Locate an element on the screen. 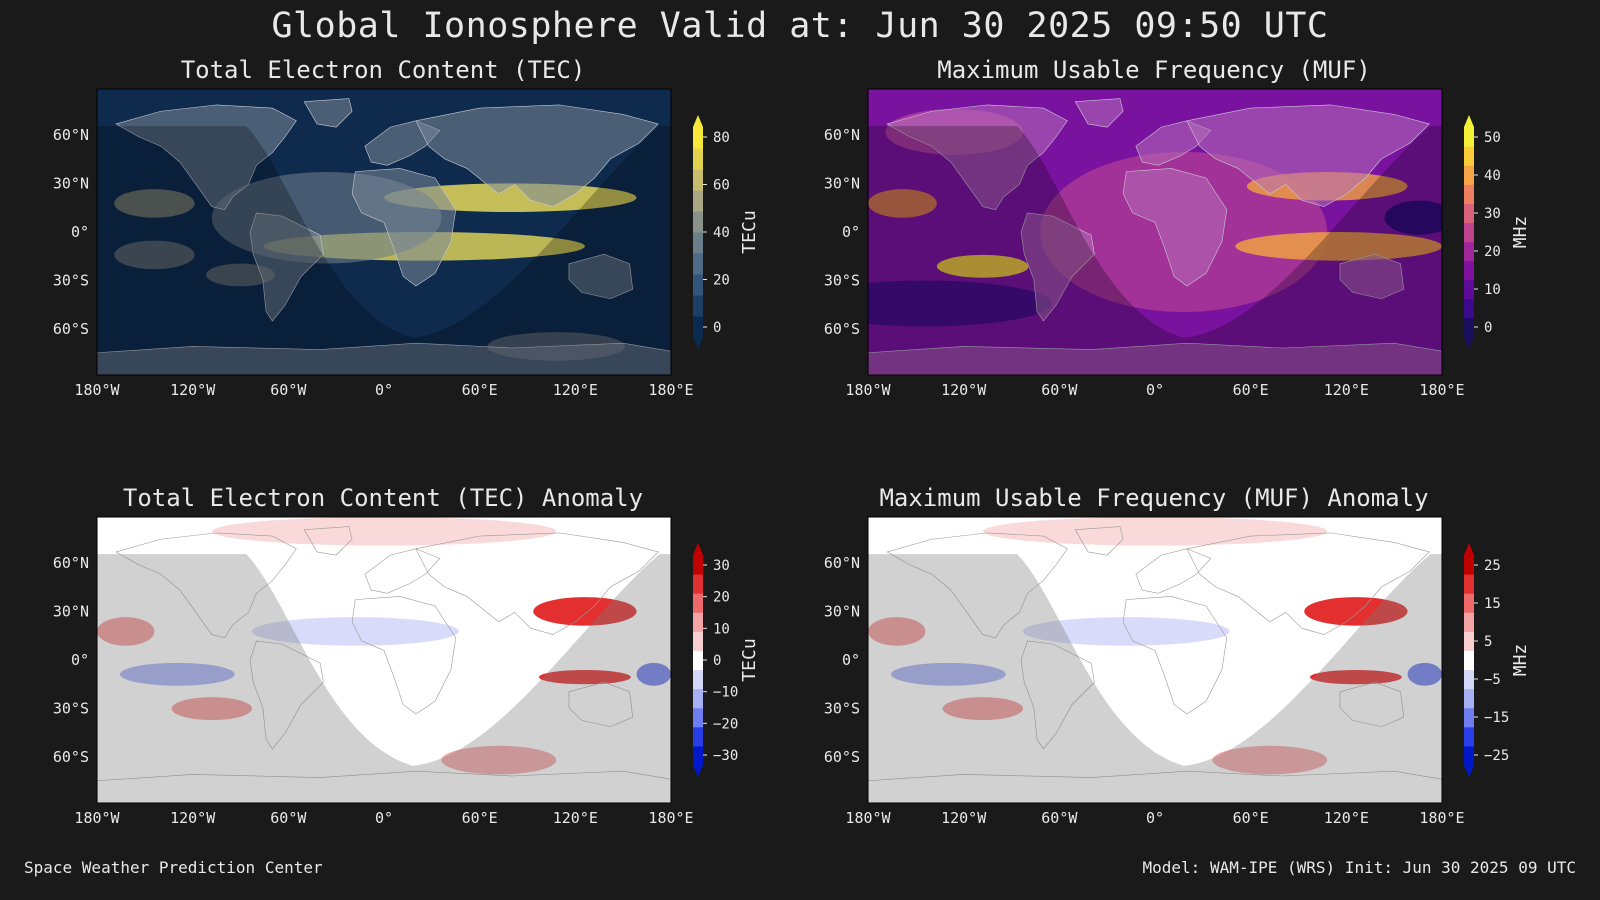 This screenshot has height=900, width=1600. colorbar-tick-label: −15 is located at coordinates (1496, 718).